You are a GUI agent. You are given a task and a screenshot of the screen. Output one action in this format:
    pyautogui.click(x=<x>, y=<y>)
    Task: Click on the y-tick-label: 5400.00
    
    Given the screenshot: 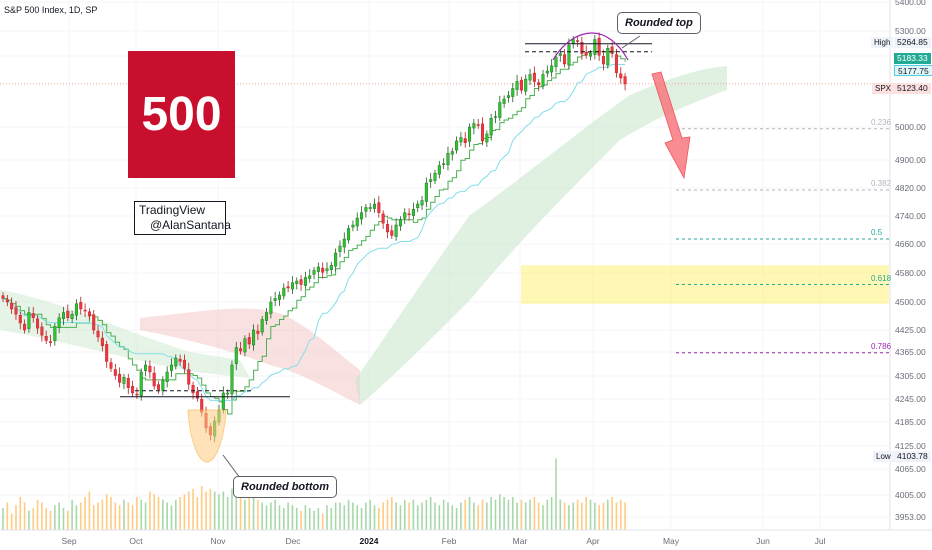 What is the action you would take?
    pyautogui.click(x=910, y=3)
    